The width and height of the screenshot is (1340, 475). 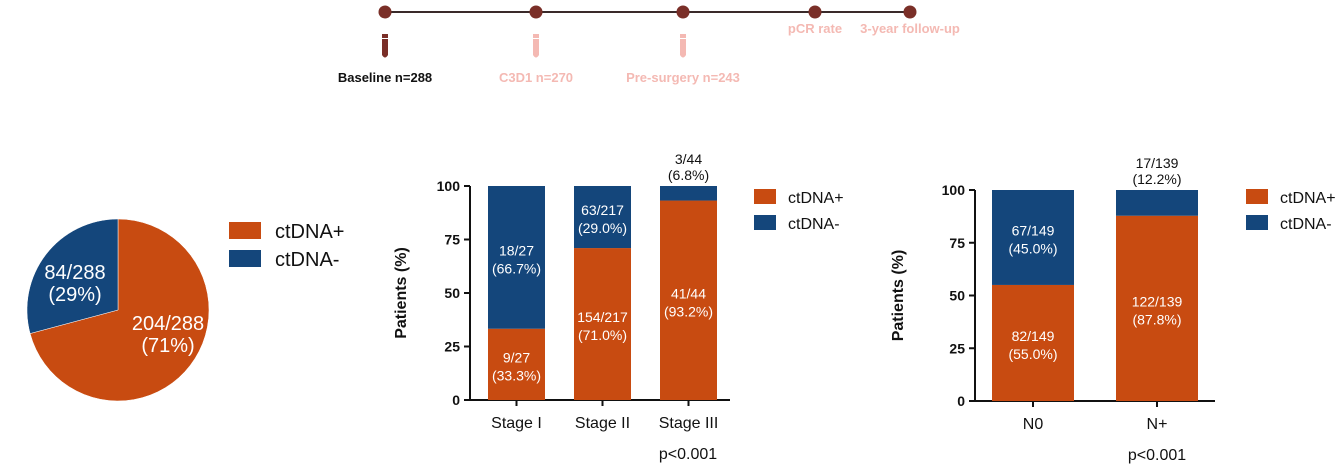 I want to click on bar-data-label: 154/217, so click(x=602, y=317).